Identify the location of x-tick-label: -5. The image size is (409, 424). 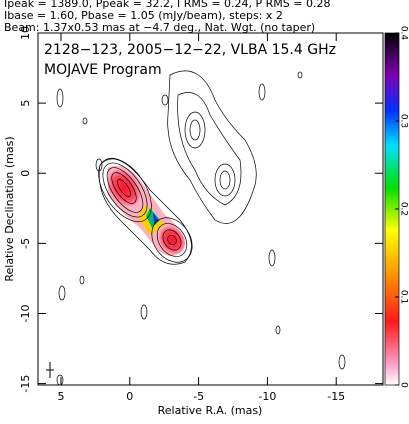
(198, 396).